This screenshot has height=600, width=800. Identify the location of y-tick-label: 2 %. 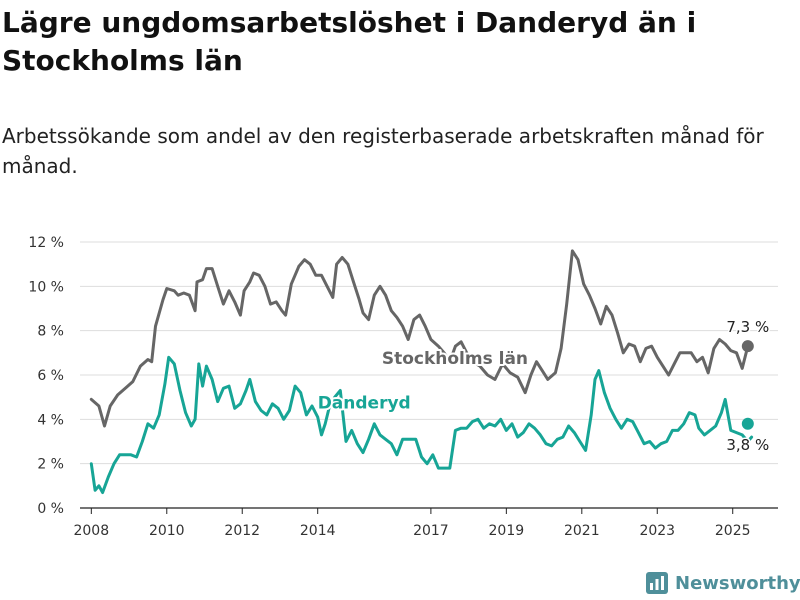
(50, 465).